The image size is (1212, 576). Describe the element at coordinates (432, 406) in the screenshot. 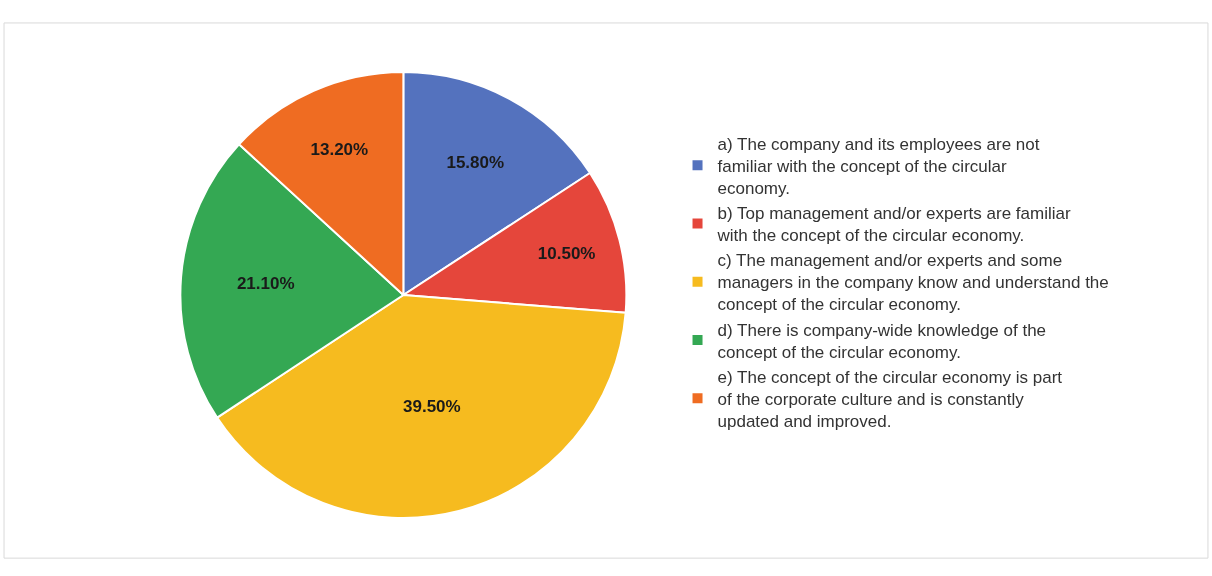

I see `data-label: 39.50%` at that location.